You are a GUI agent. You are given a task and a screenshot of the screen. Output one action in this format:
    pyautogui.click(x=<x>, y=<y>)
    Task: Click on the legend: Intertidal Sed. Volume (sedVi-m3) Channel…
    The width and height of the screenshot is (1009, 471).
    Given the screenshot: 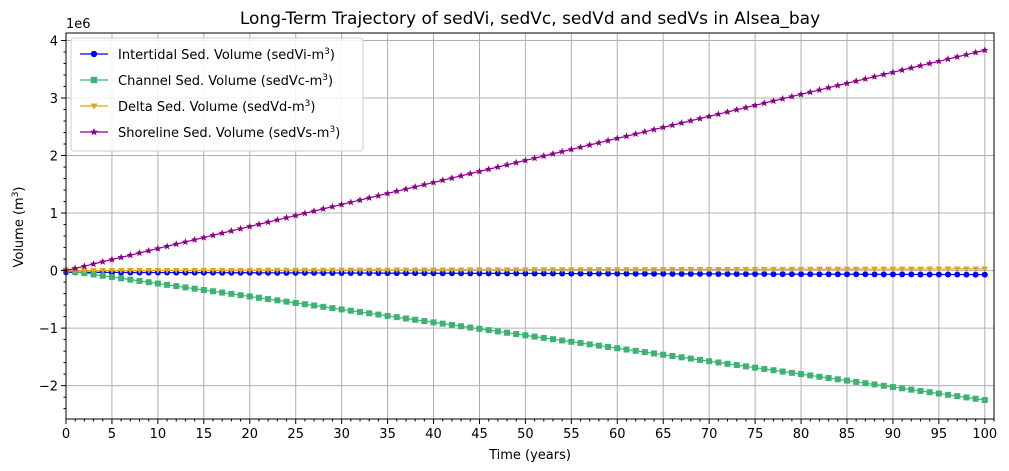 What is the action you would take?
    pyautogui.click(x=217, y=94)
    